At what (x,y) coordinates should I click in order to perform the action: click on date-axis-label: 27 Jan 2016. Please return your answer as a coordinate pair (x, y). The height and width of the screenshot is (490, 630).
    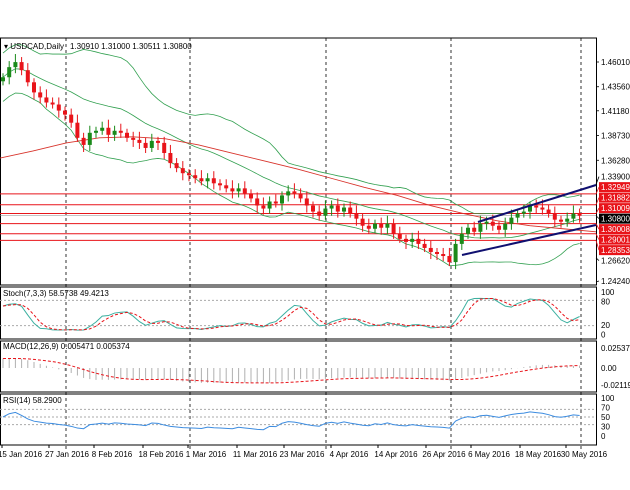
    Looking at the image, I should click on (67, 454).